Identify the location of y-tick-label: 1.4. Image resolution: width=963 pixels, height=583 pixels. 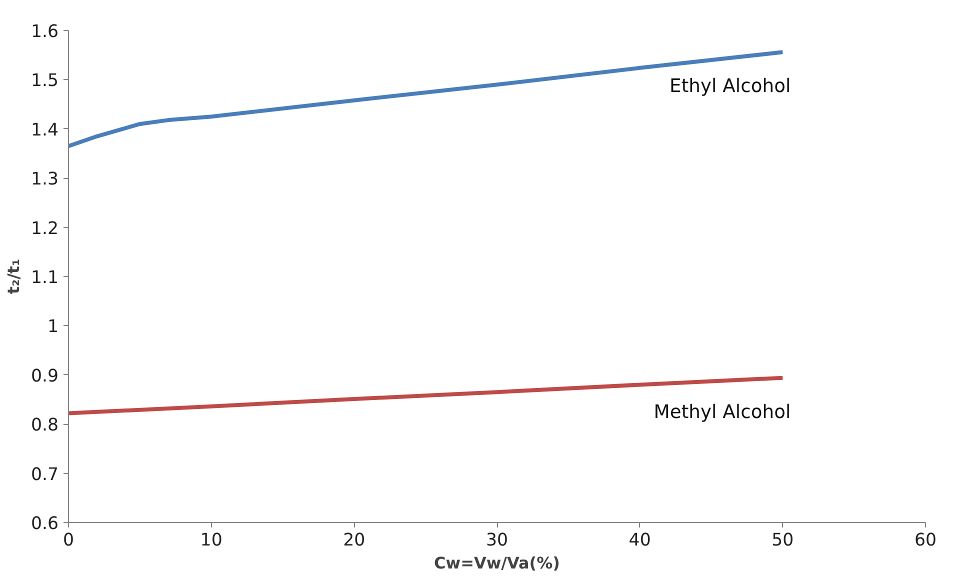
(44, 130).